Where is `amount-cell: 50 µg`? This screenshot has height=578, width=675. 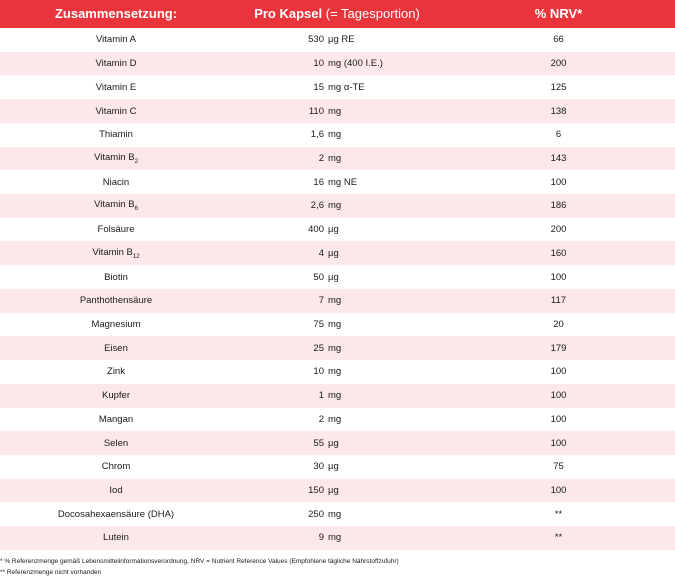 amount-cell: 50 µg is located at coordinates (337, 277).